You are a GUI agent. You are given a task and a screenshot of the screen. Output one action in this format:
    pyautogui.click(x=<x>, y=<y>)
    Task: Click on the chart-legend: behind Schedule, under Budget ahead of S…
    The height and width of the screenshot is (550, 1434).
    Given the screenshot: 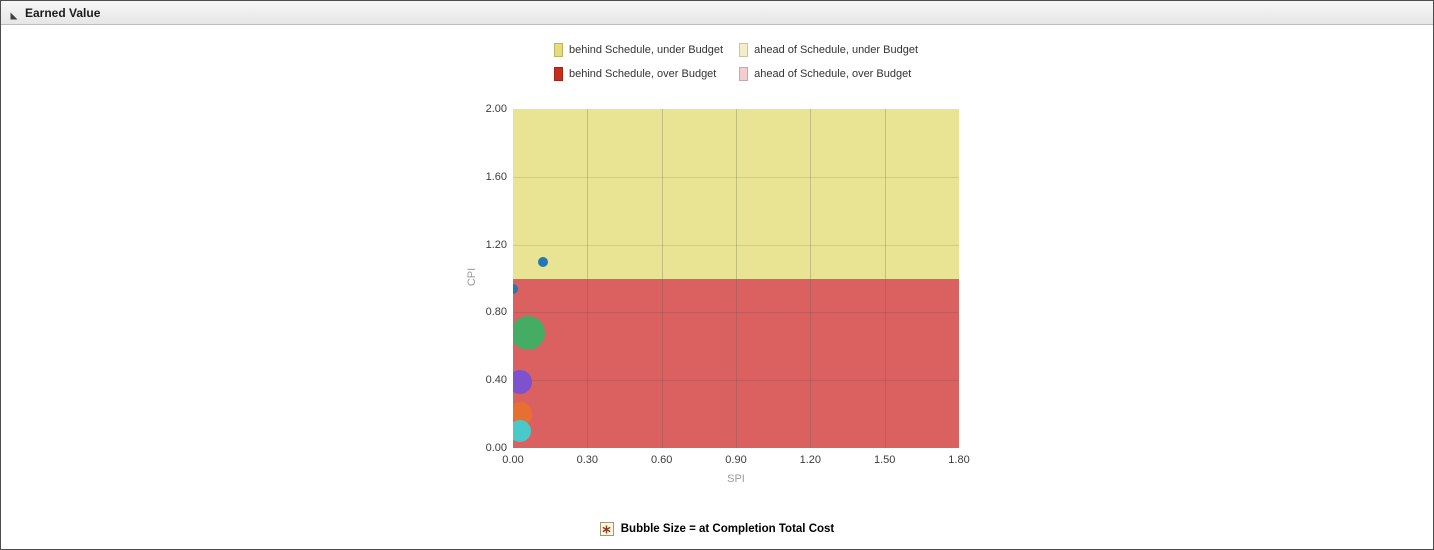 What is the action you would take?
    pyautogui.click(x=736, y=62)
    